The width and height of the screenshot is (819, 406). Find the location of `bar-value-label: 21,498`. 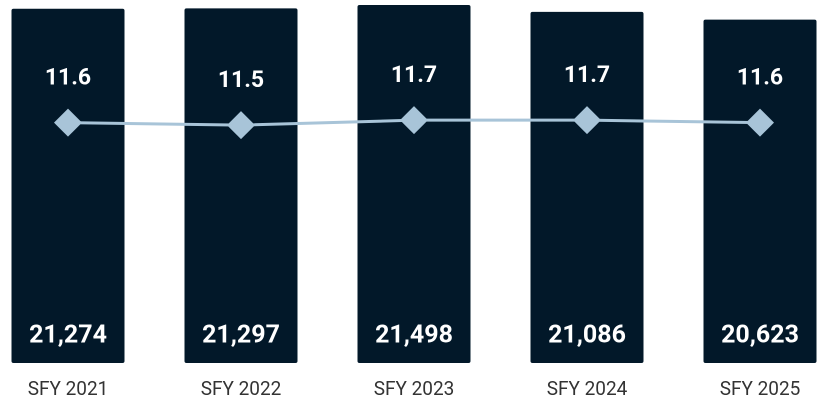

bar-value-label: 21,498 is located at coordinates (414, 335).